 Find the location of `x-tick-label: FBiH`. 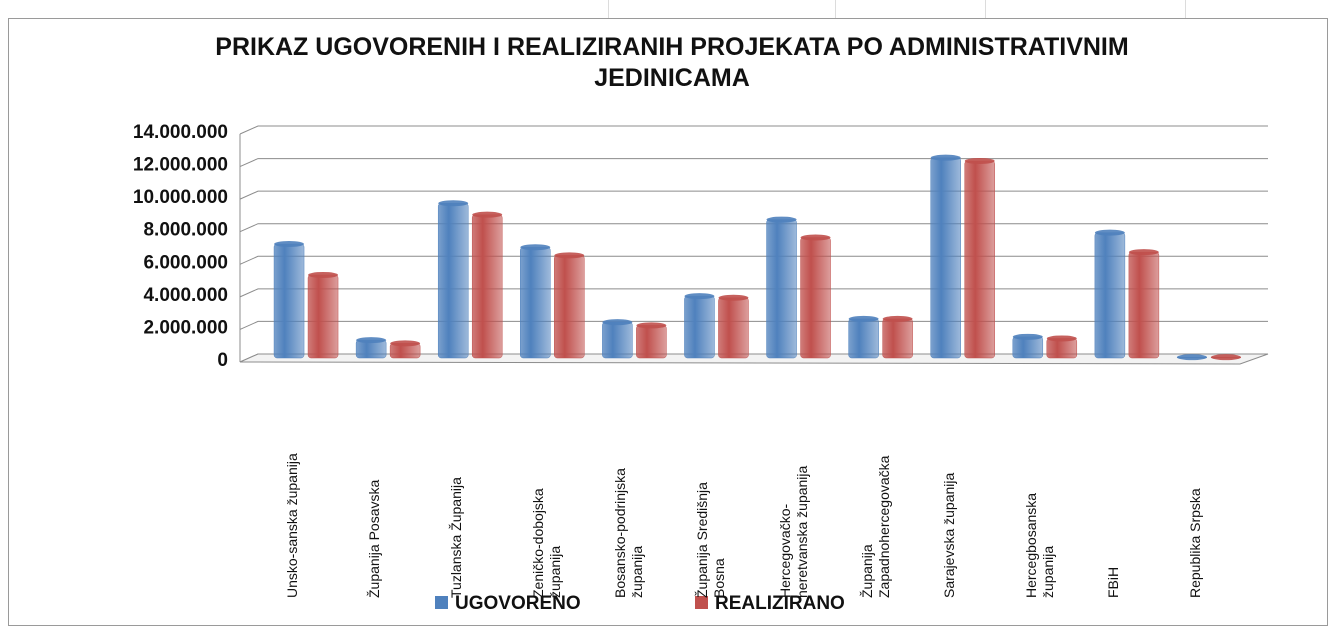

x-tick-label: FBiH is located at coordinates (1112, 582).